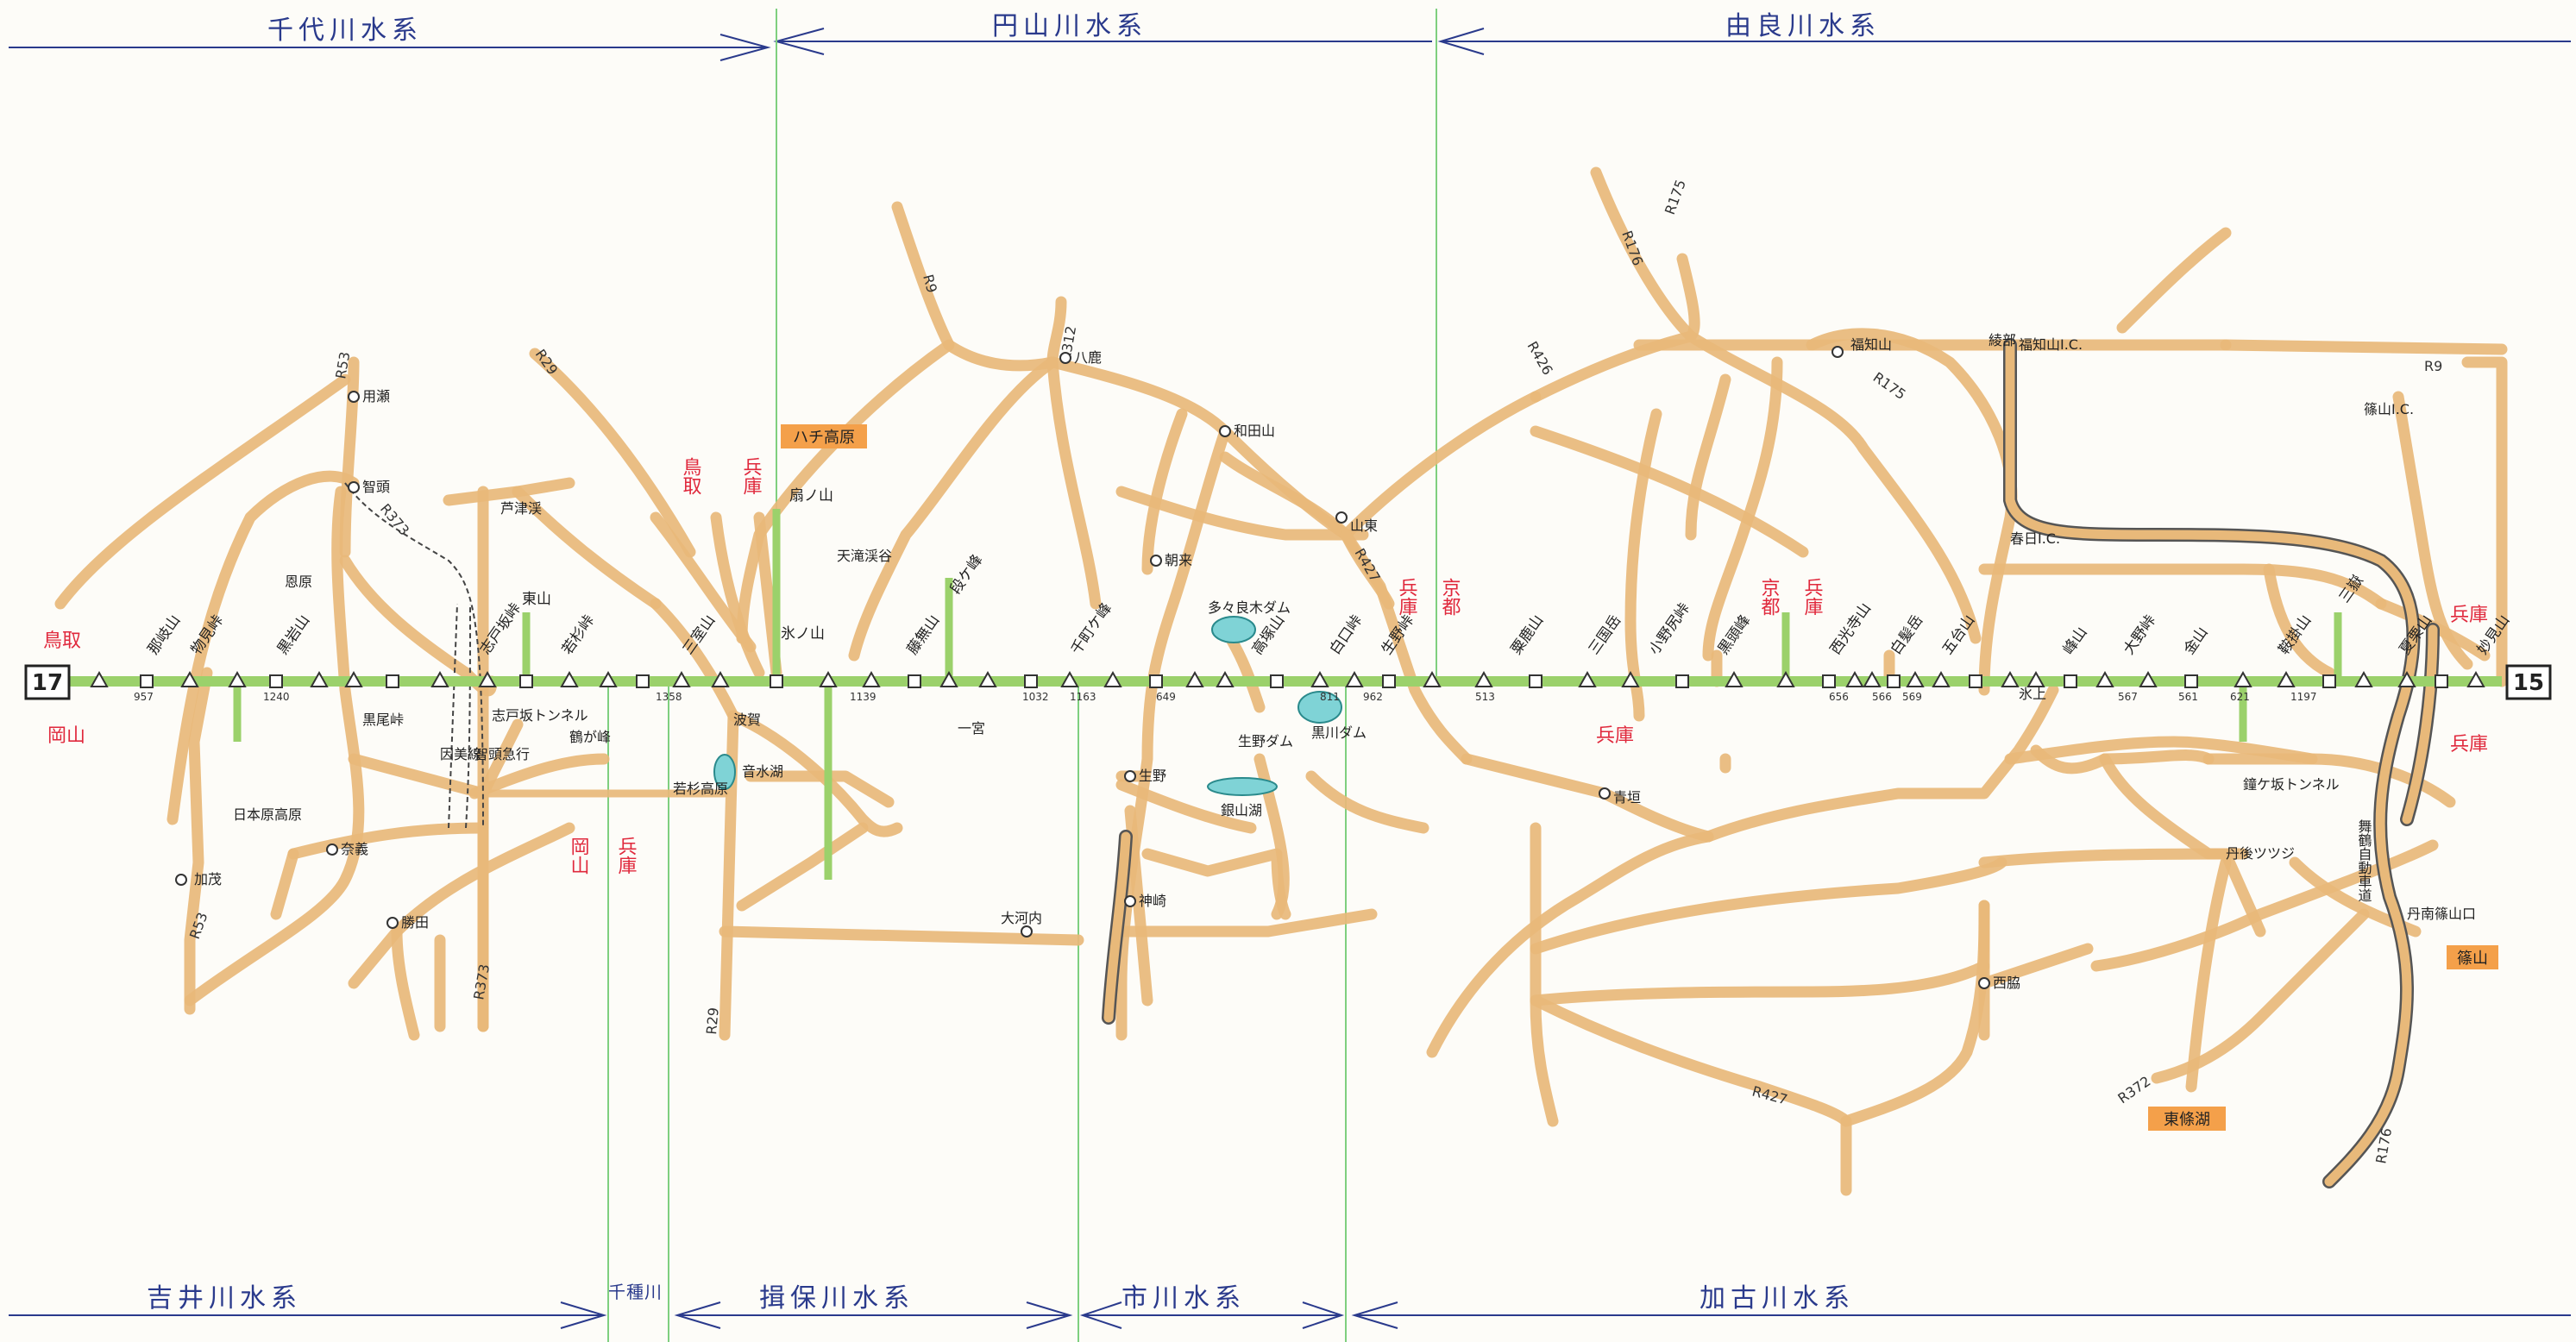  What do you see at coordinates (1265, 741) in the screenshot?
I see `place-ikuno-dam: 生野ダム` at bounding box center [1265, 741].